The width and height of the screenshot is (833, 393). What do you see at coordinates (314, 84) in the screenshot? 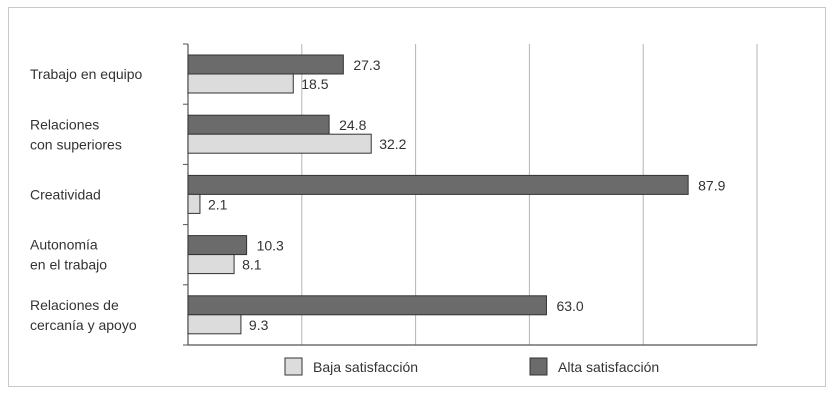
I see `value-label-baja-0: 18.5` at bounding box center [314, 84].